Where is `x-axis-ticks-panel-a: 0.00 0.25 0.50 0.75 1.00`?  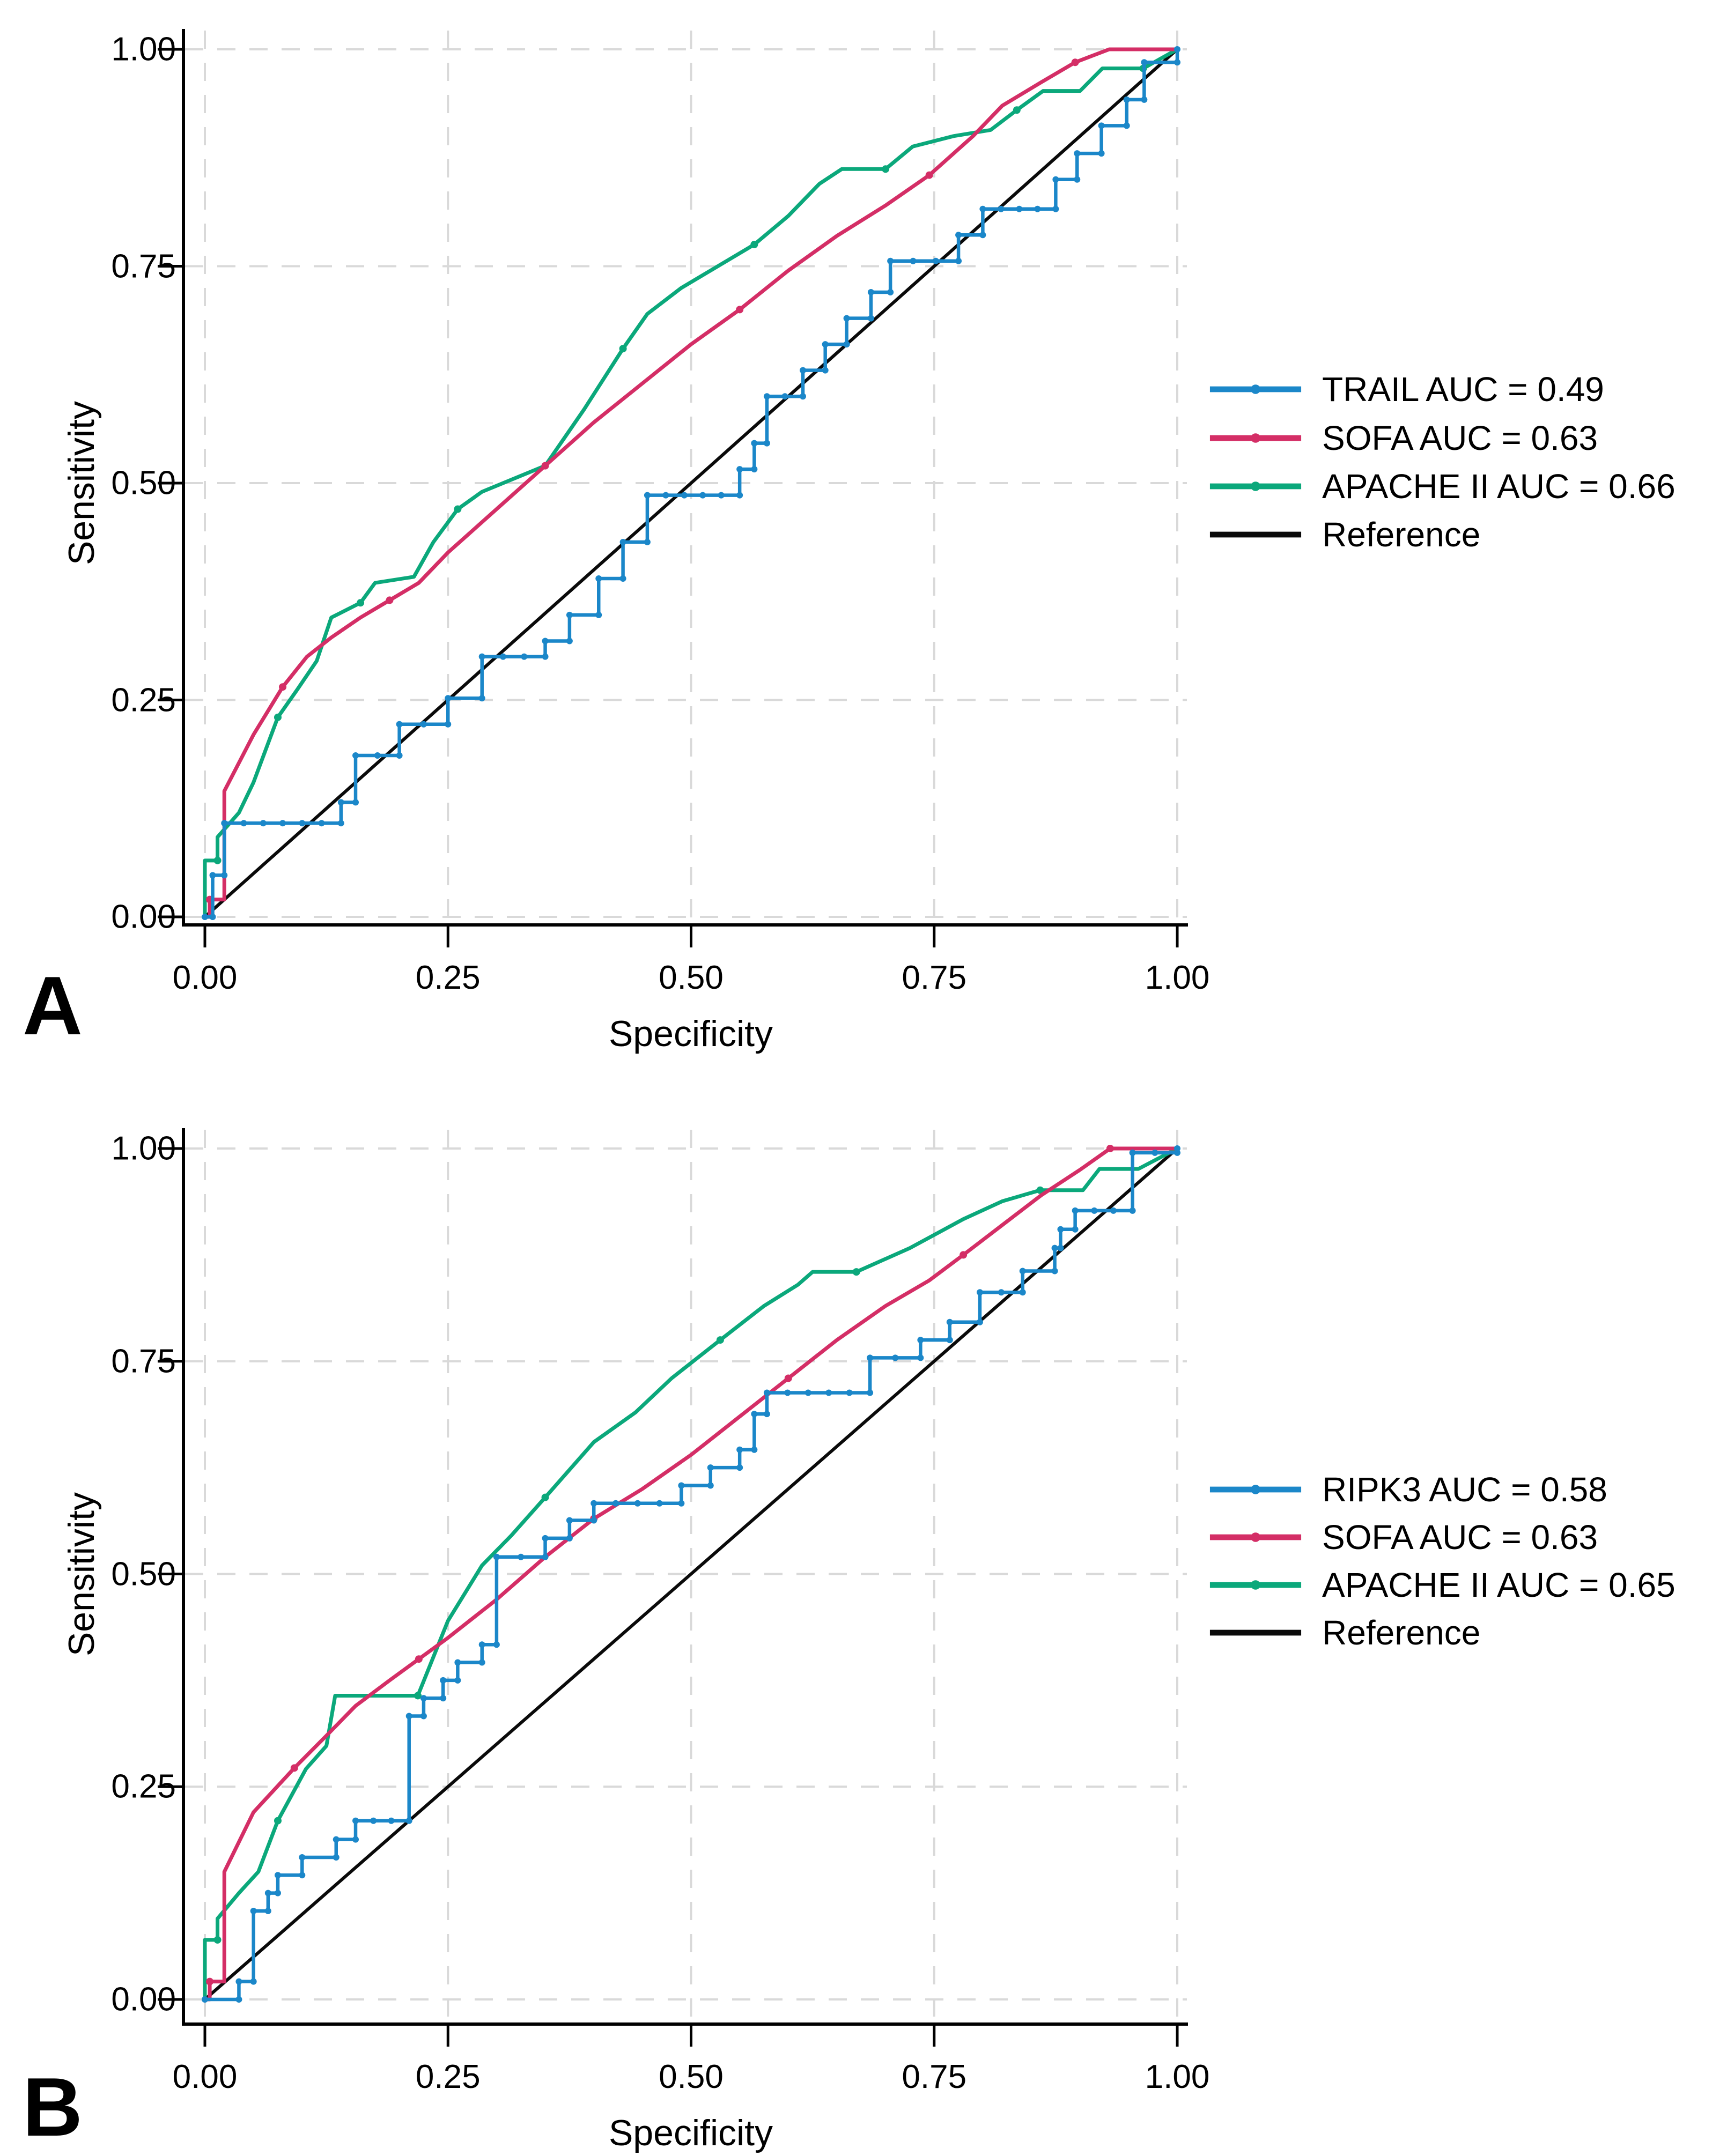
x-axis-ticks-panel-a: 0.00 0.25 0.50 0.75 1.00 is located at coordinates (691, 980).